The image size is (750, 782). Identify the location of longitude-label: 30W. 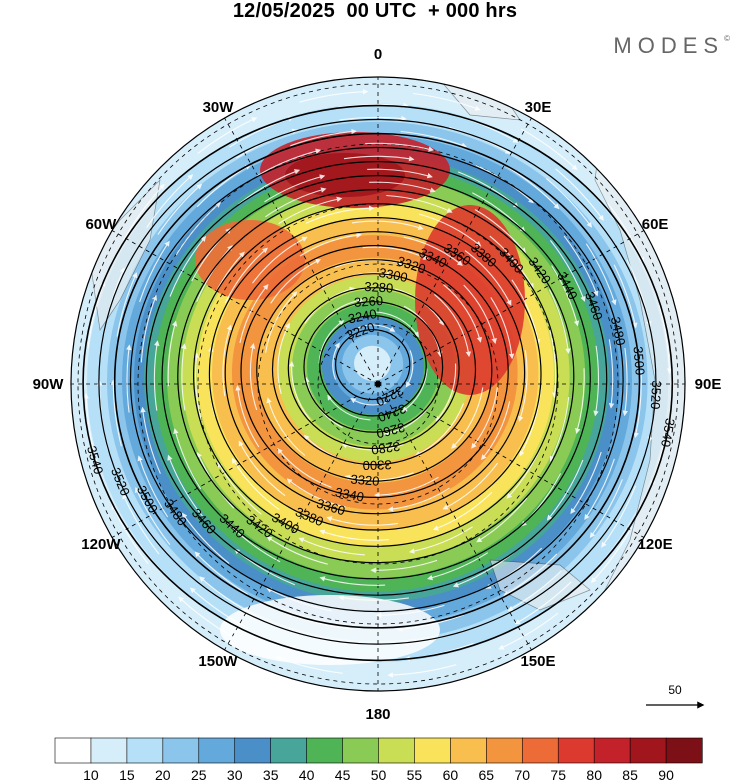
(219, 107).